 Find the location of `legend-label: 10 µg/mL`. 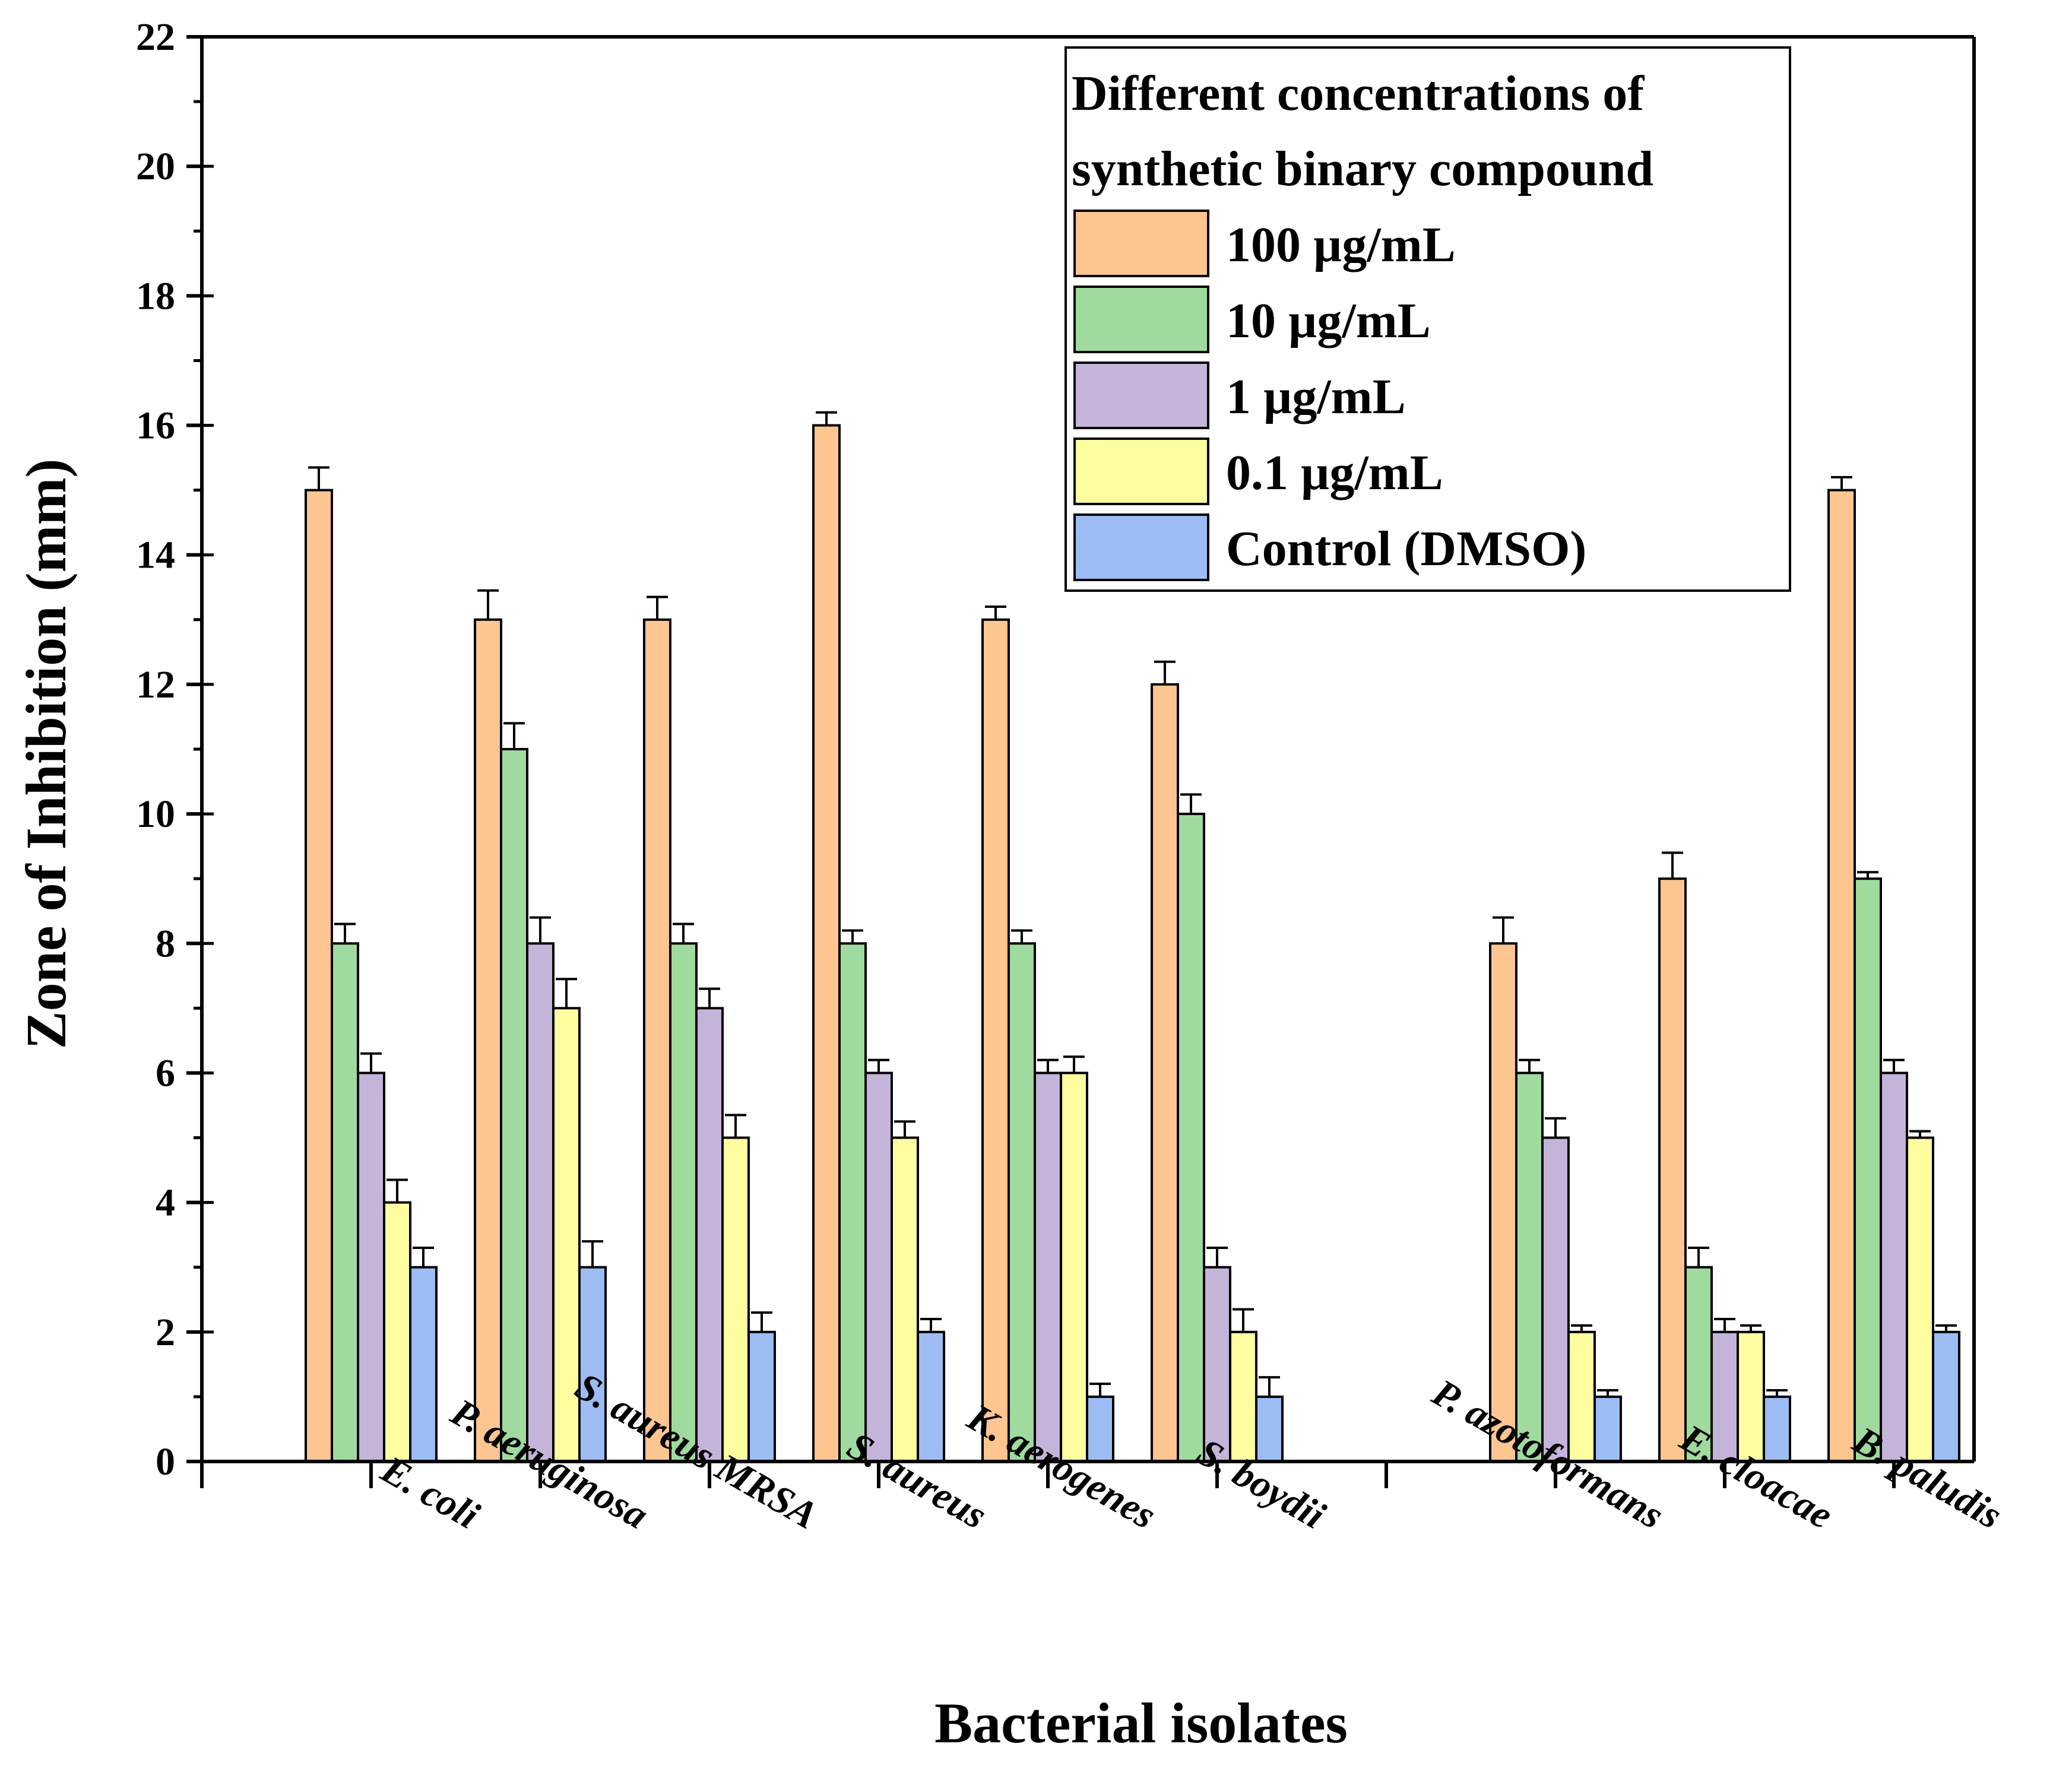

legend-label: 10 µg/mL is located at coordinates (1328, 320).